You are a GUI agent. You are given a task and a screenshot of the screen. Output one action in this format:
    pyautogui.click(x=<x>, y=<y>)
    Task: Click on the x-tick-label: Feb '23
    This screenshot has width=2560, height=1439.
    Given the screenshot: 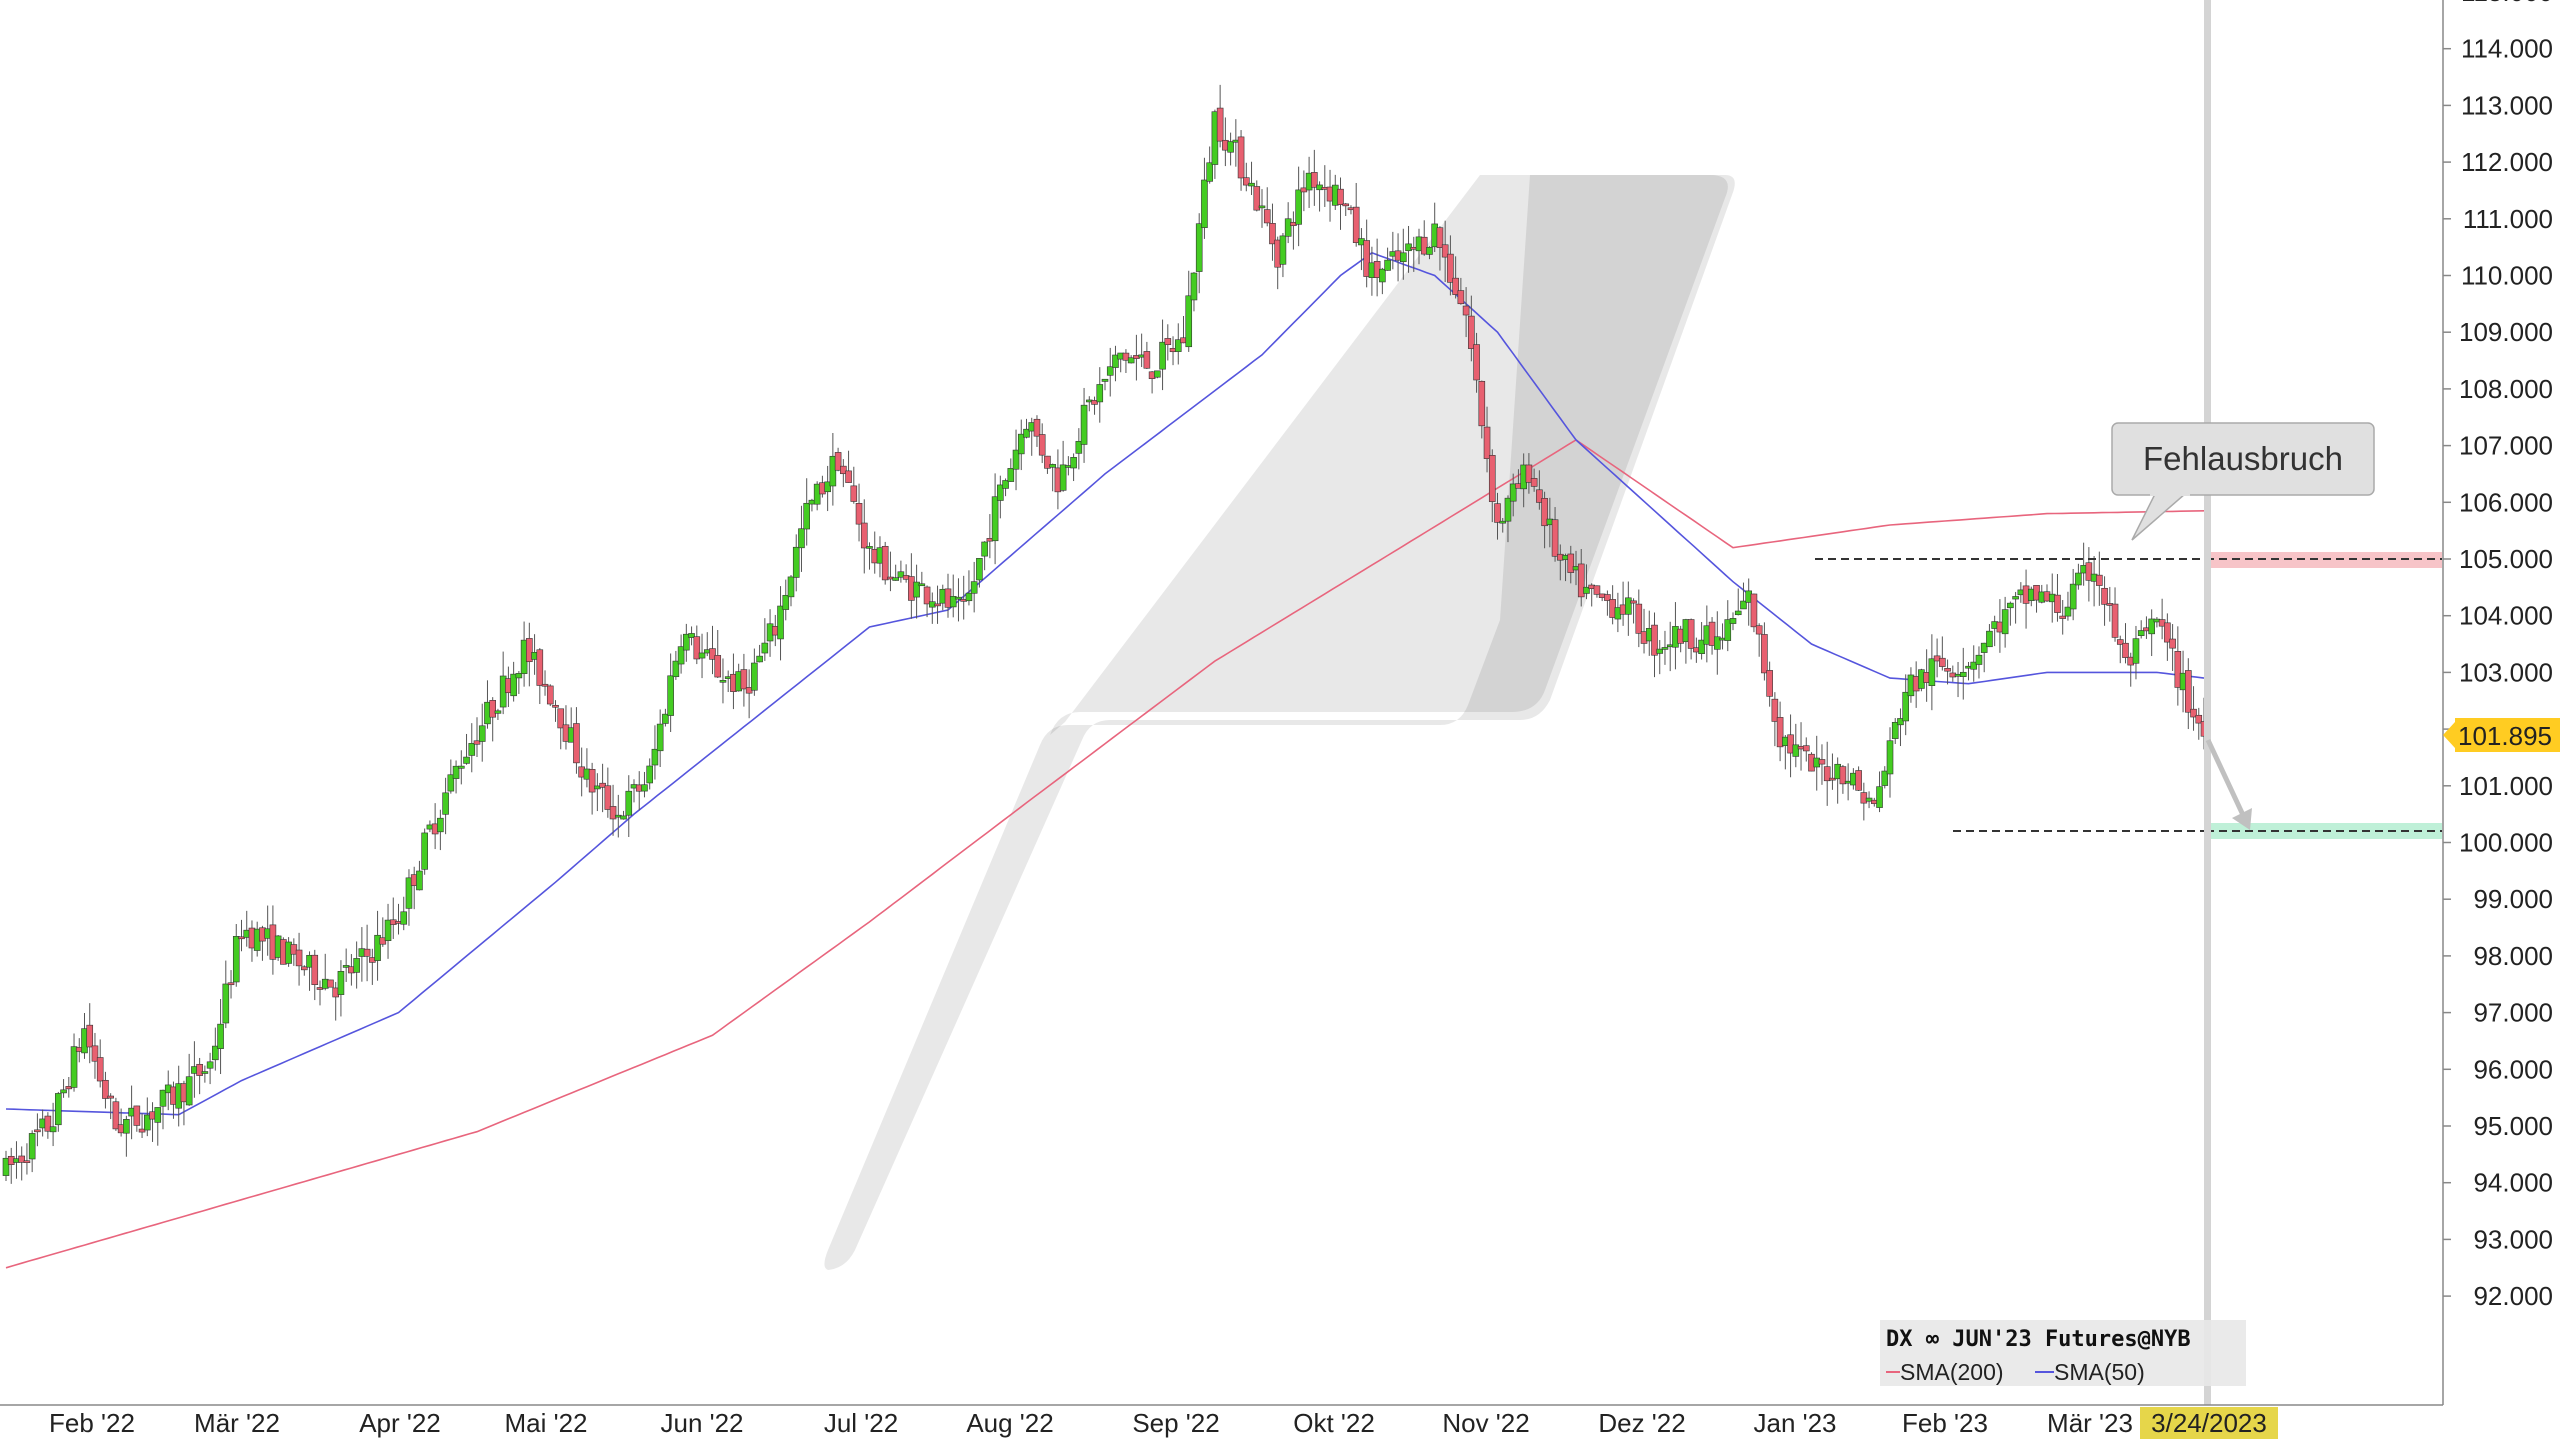 What is the action you would take?
    pyautogui.click(x=1945, y=1423)
    